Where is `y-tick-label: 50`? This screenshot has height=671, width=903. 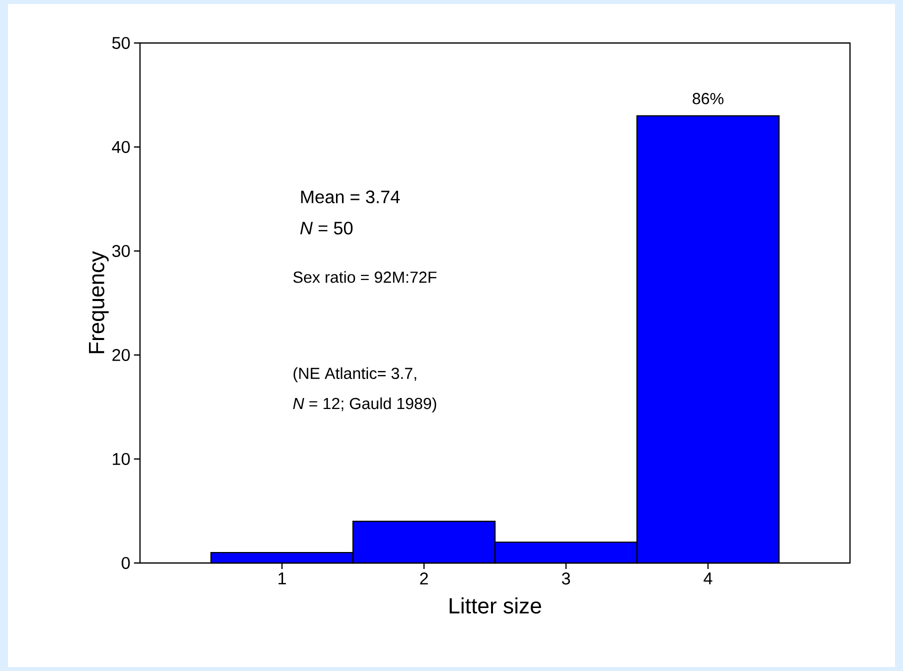 y-tick-label: 50 is located at coordinates (121, 43).